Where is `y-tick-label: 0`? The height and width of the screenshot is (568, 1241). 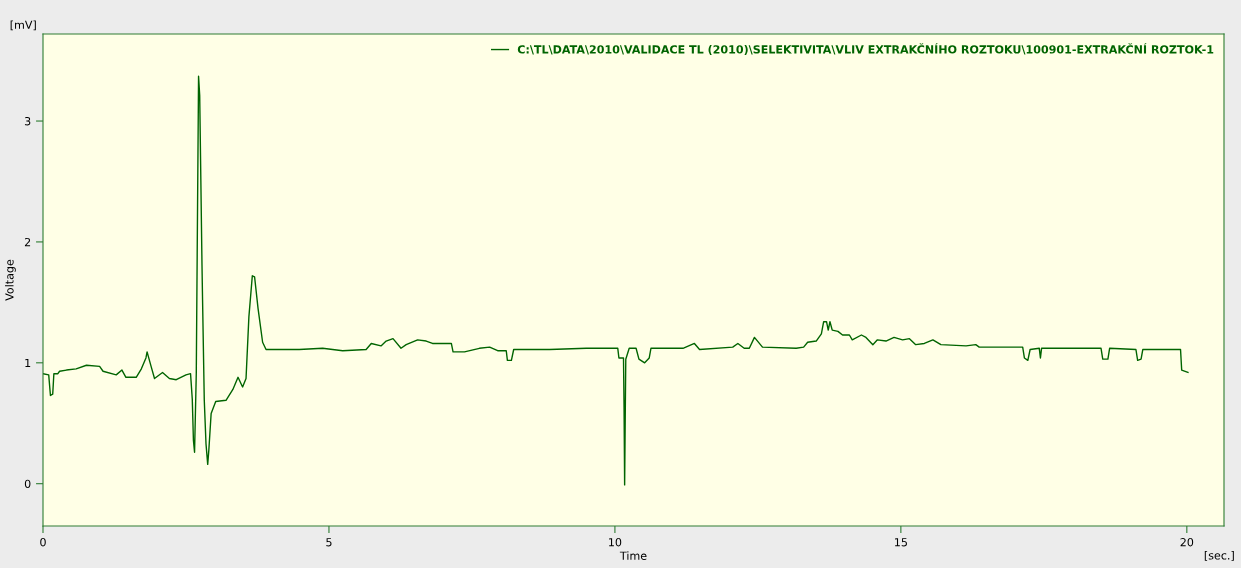 y-tick-label: 0 is located at coordinates (27, 484).